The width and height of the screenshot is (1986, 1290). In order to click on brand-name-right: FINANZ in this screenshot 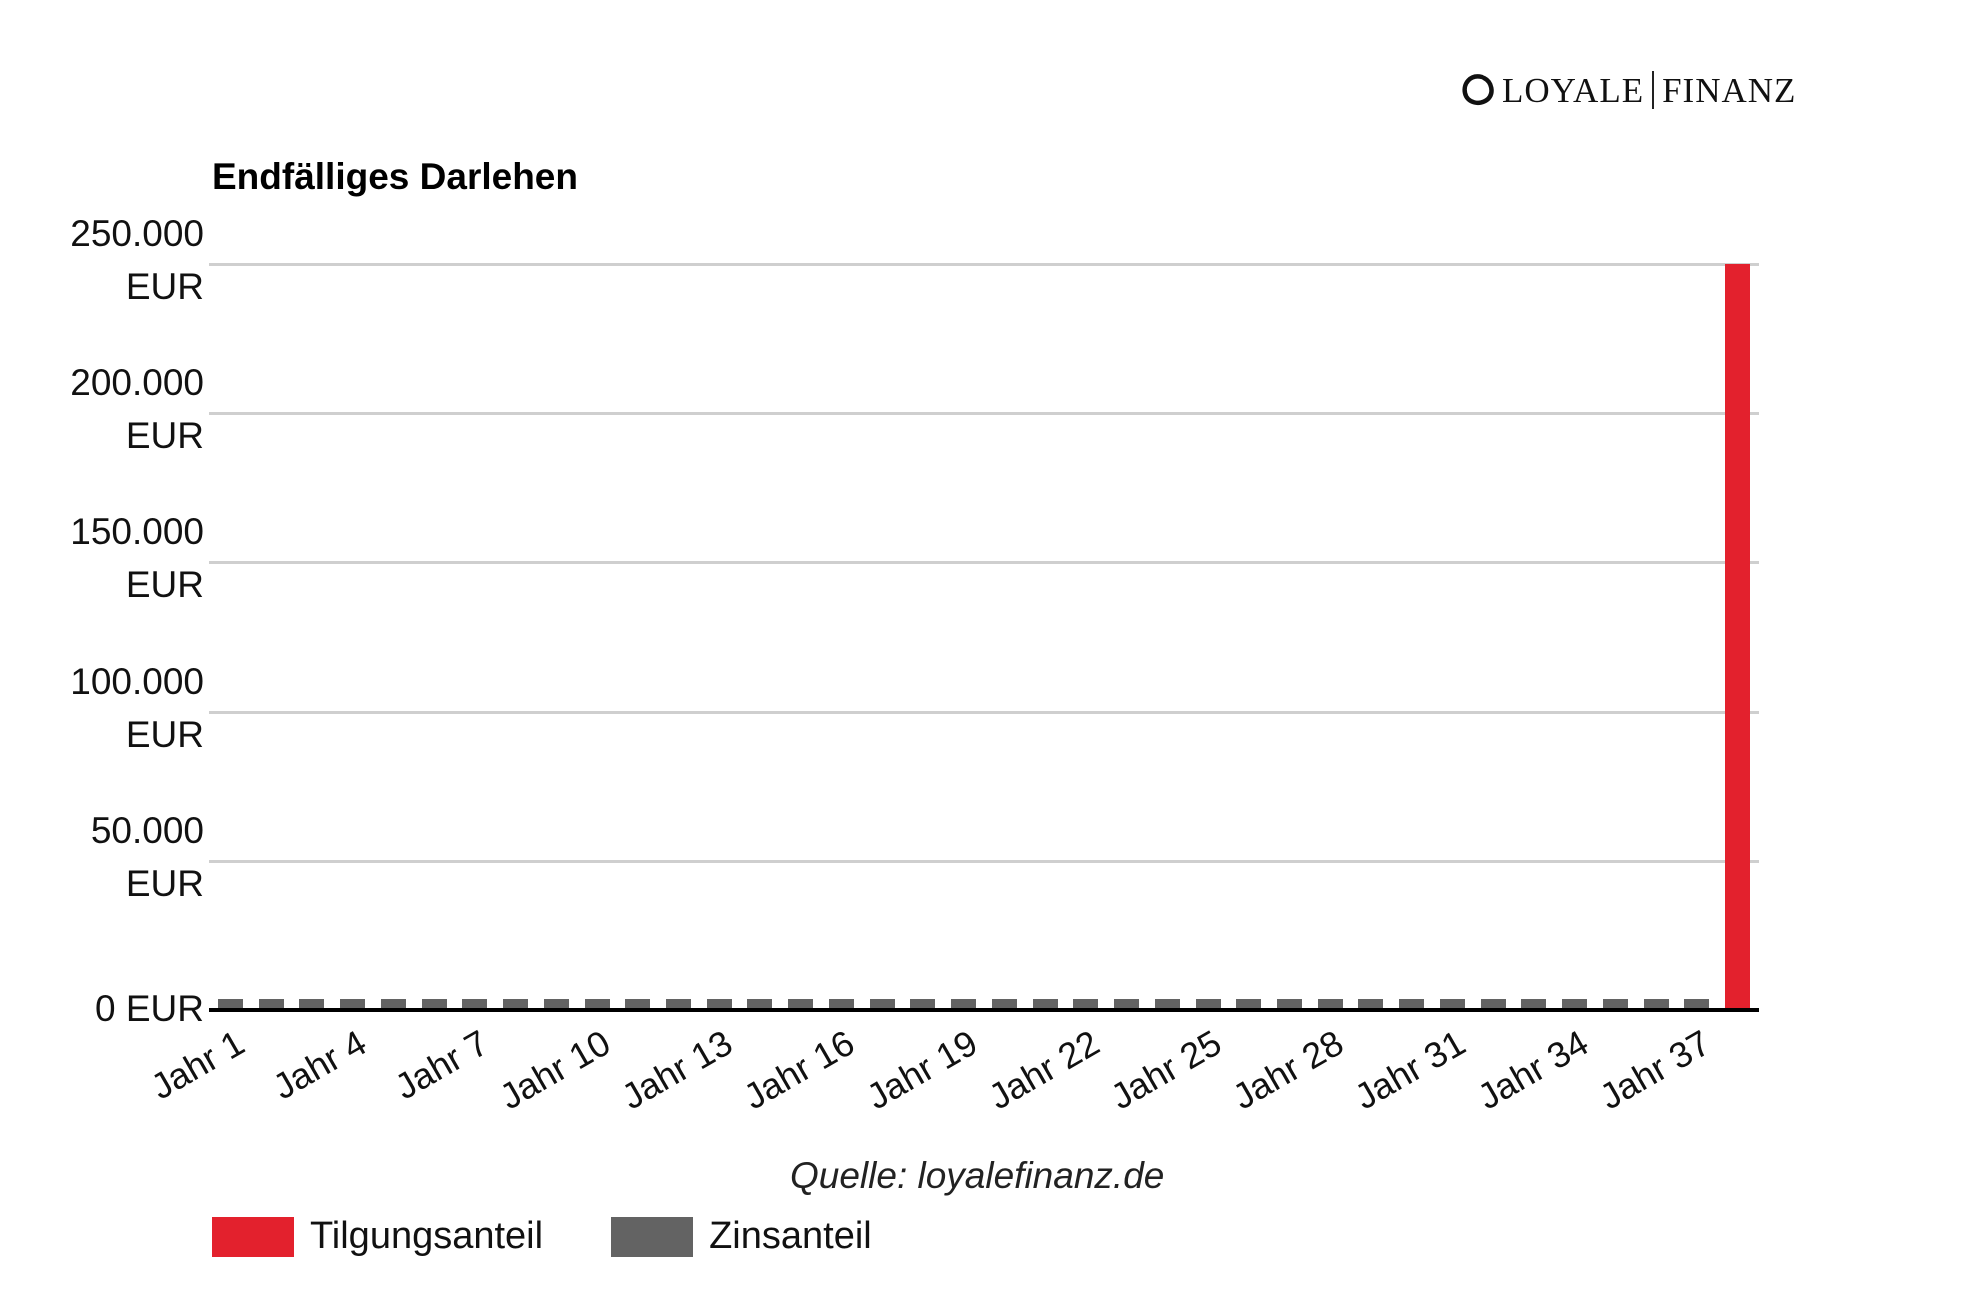, I will do `click(1729, 90)`.